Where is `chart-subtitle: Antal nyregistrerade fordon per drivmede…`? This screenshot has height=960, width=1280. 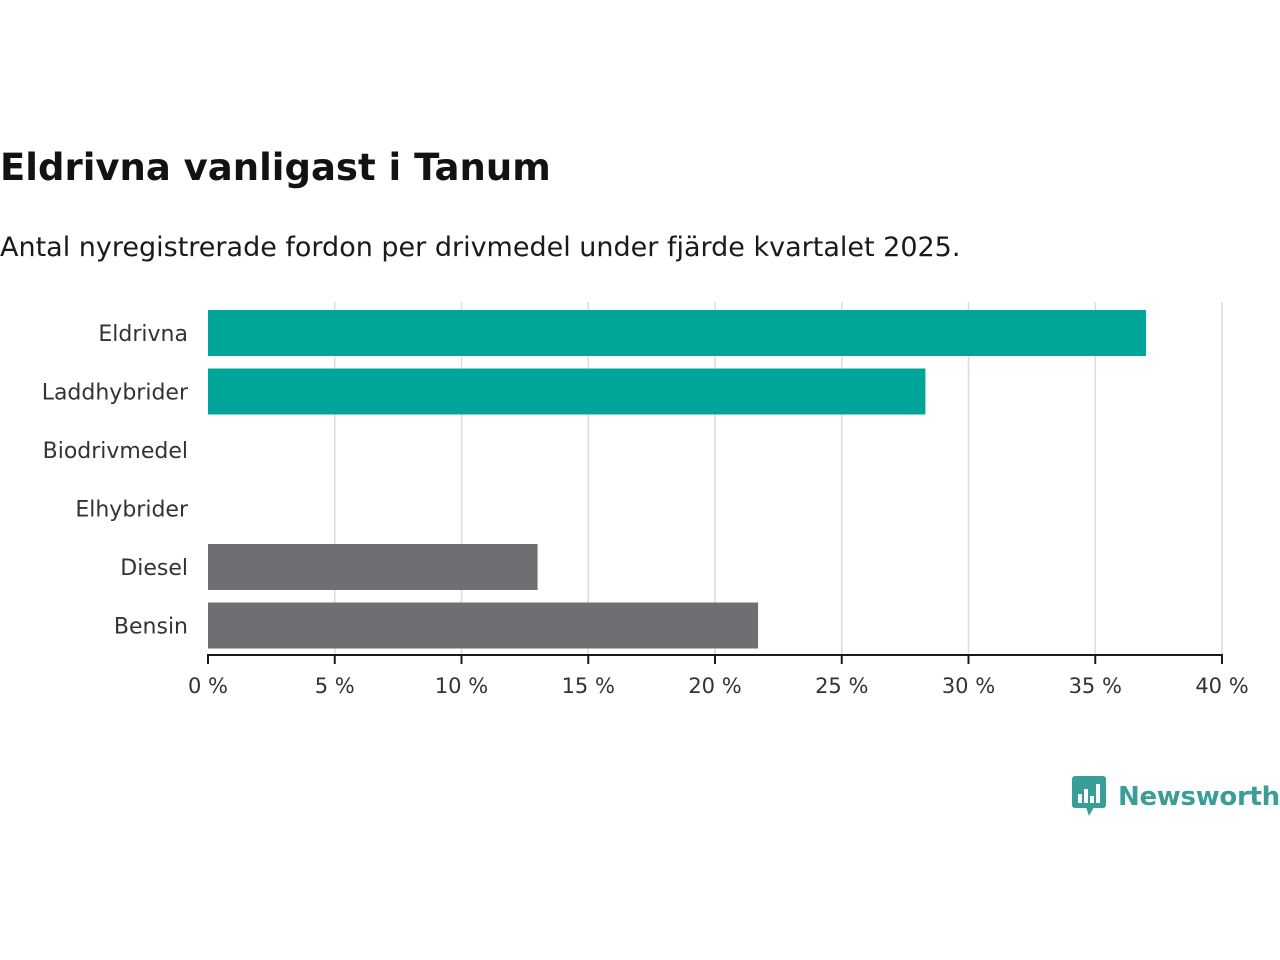 chart-subtitle: Antal nyregistrerade fordon per drivmede… is located at coordinates (480, 247).